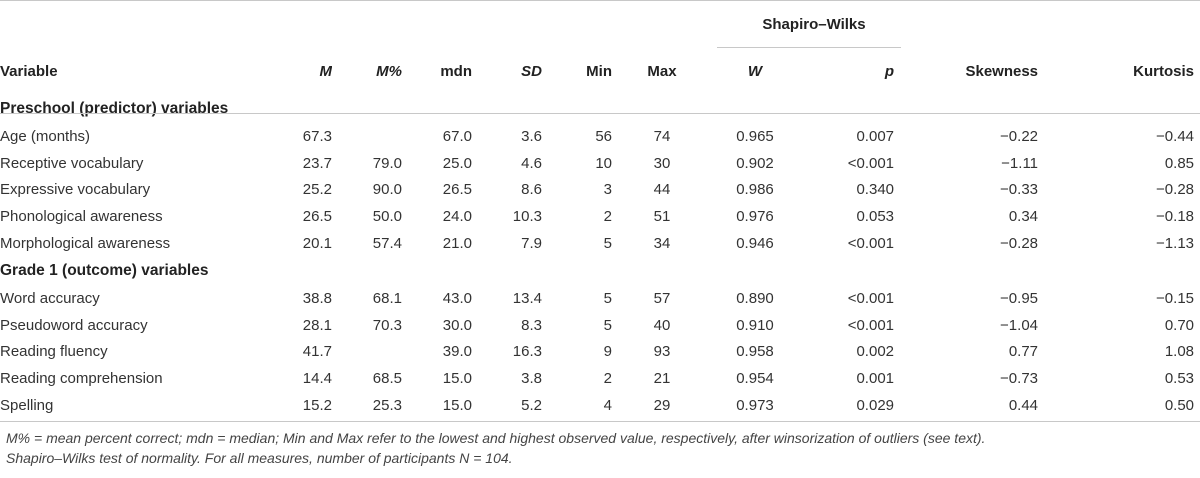 This screenshot has width=1200, height=478. Describe the element at coordinates (457, 325) in the screenshot. I see `cell-median: 30.0` at that location.